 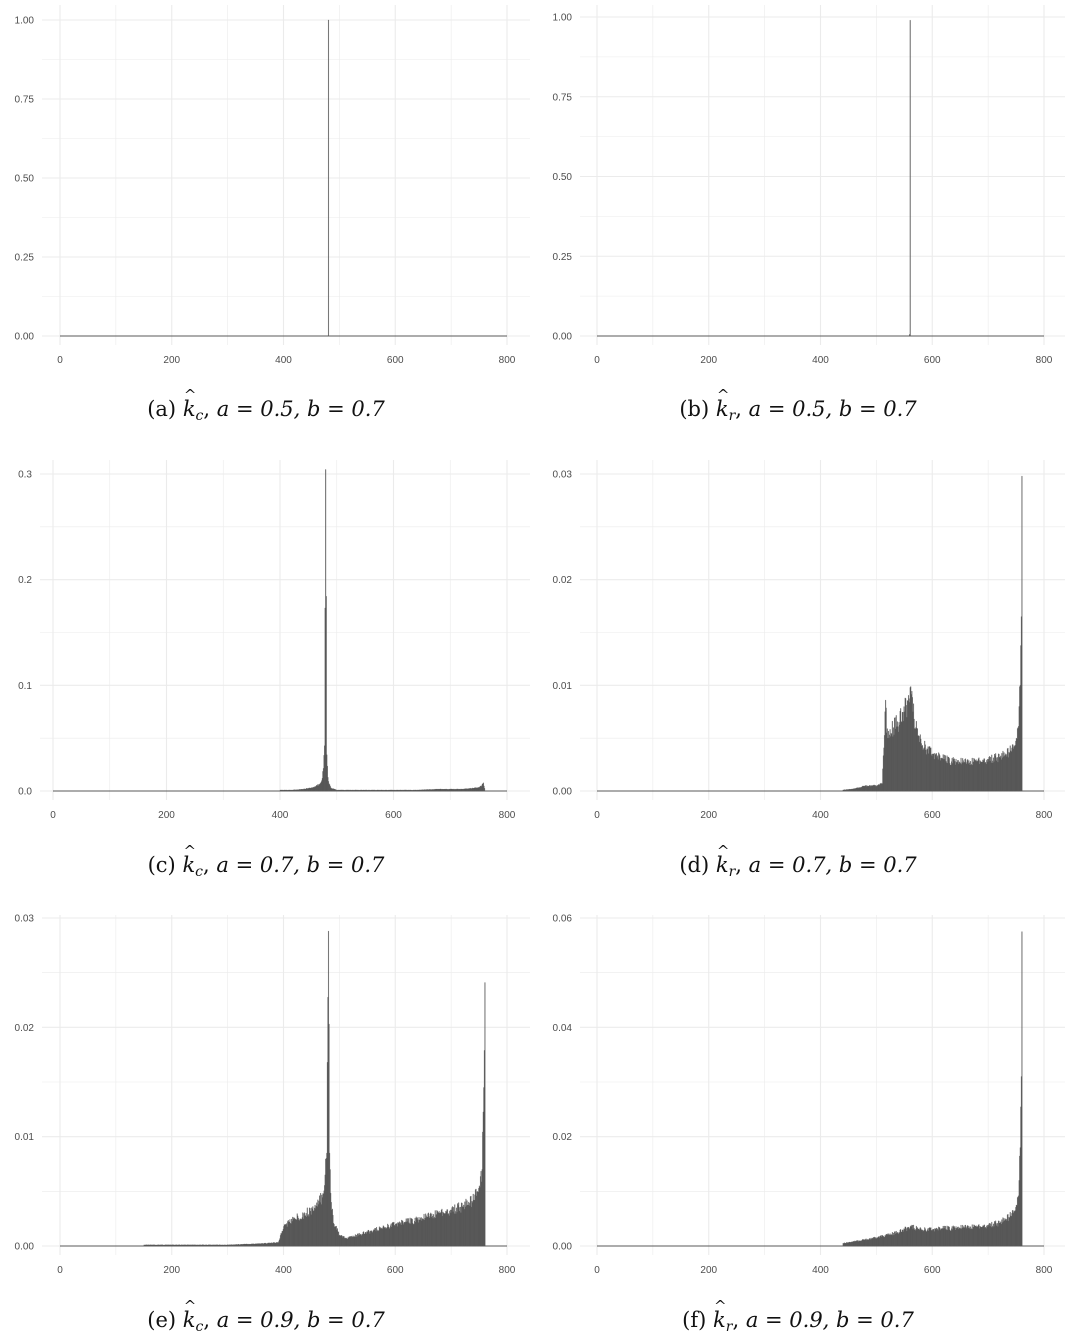 I want to click on caption-e: (e) kc, a = 0.9, b = 0.7, so click(x=266, y=1316).